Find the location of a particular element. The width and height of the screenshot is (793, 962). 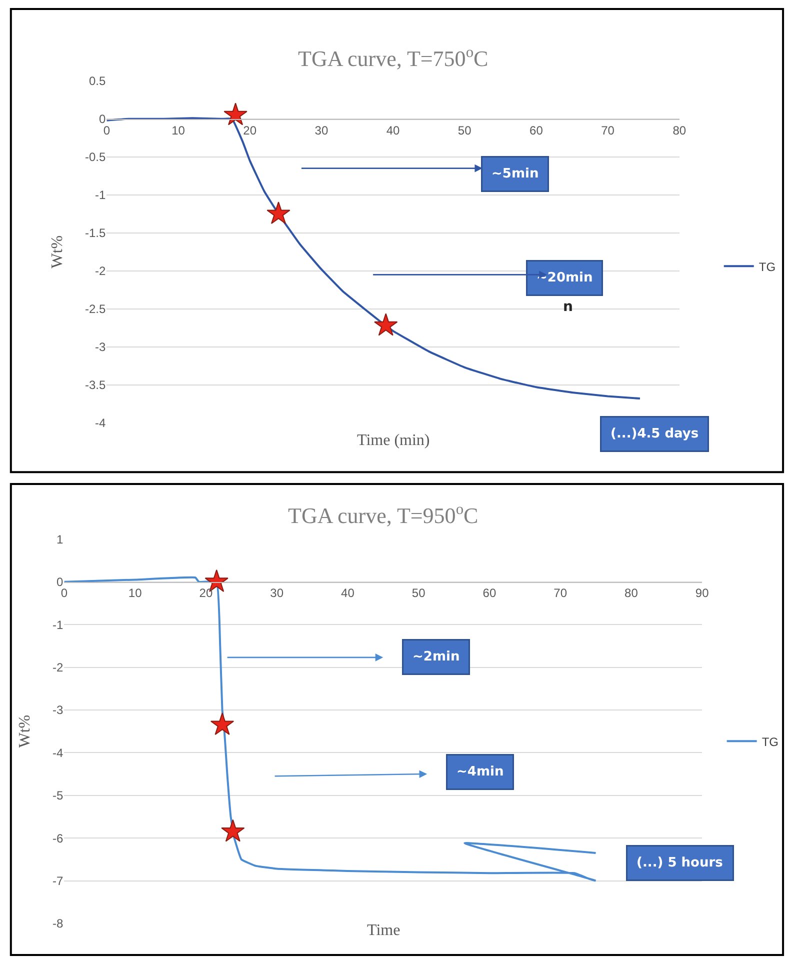

annotation: ~2min is located at coordinates (436, 657).